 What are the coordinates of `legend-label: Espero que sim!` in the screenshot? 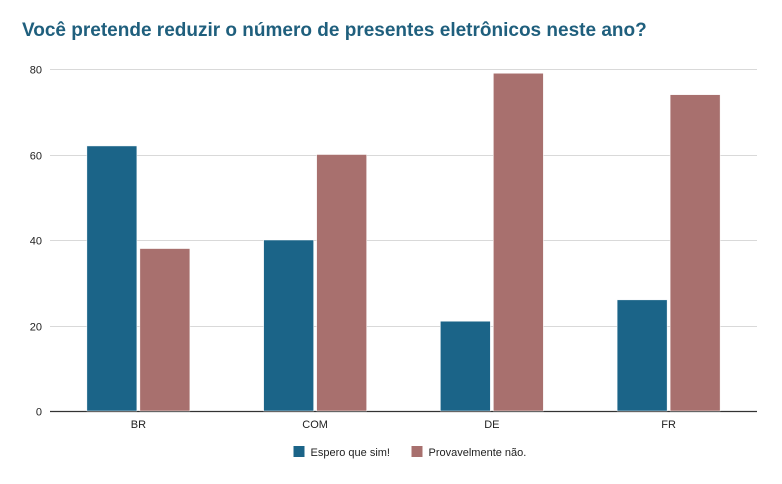 It's located at (350, 453).